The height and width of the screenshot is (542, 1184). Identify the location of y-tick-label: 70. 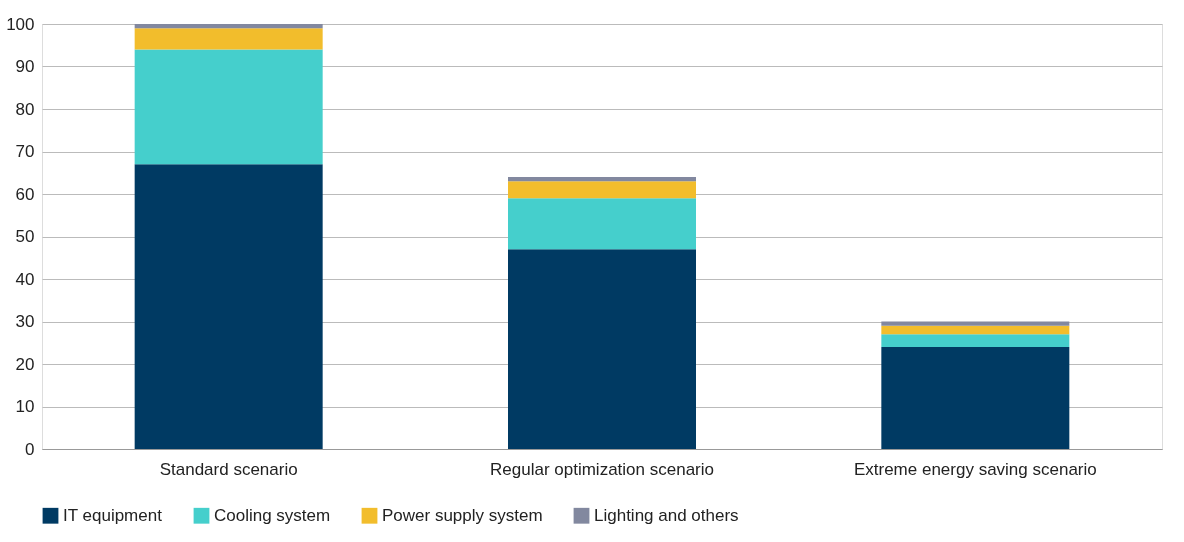
(25, 151).